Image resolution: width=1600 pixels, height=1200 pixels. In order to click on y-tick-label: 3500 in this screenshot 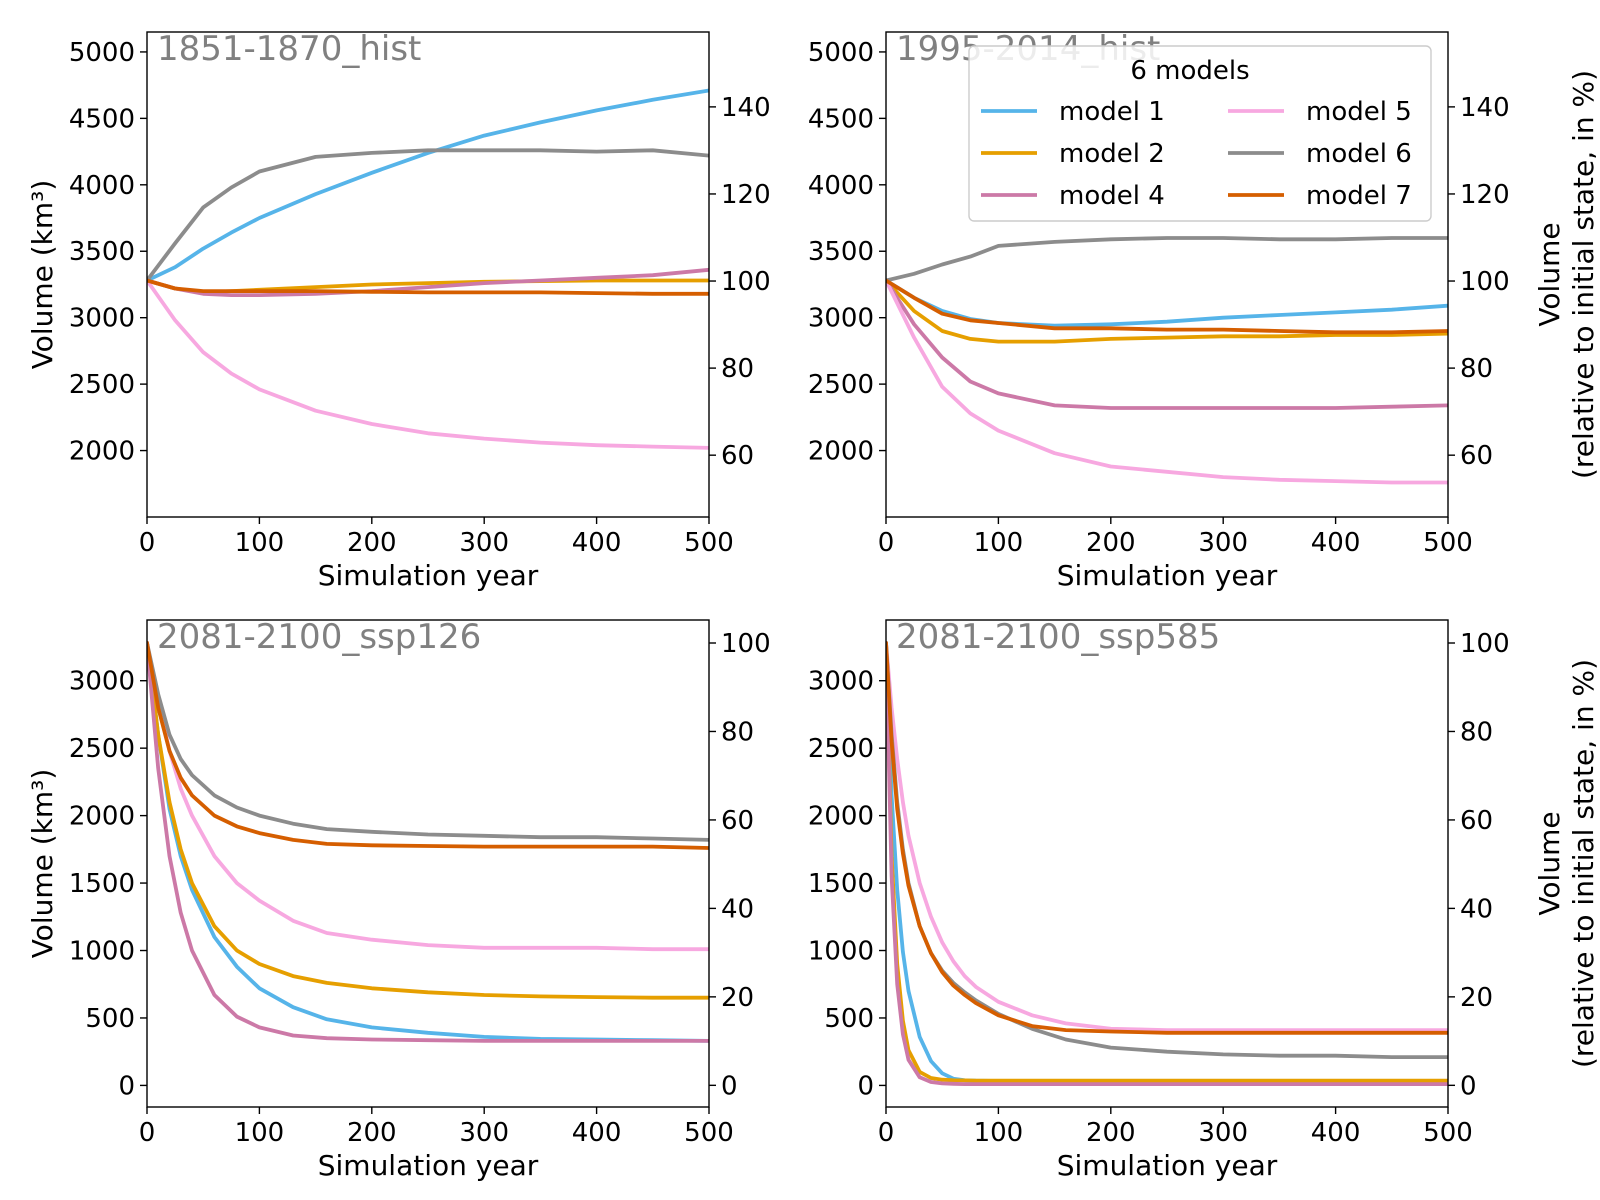, I will do `click(102, 252)`.